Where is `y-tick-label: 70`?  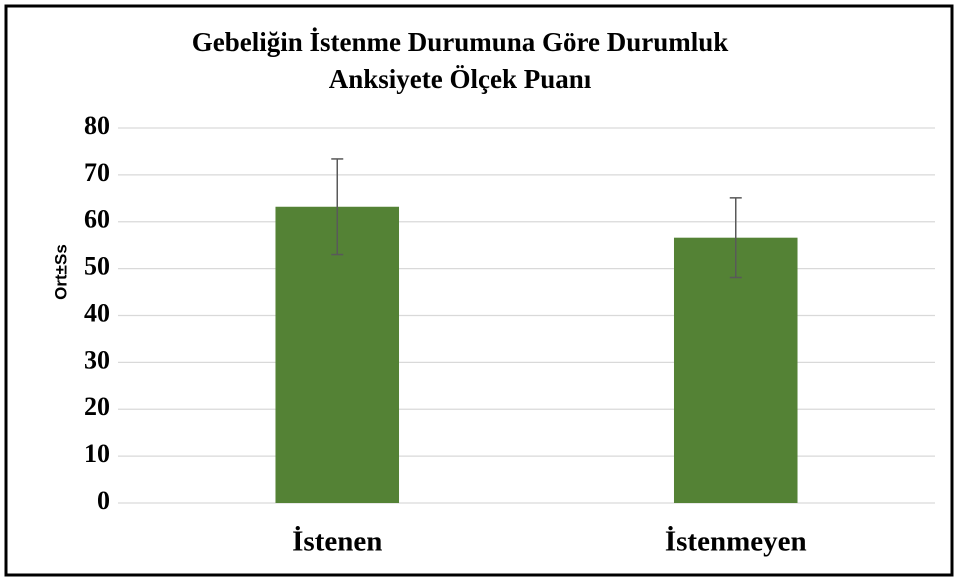
y-tick-label: 70 is located at coordinates (97, 172).